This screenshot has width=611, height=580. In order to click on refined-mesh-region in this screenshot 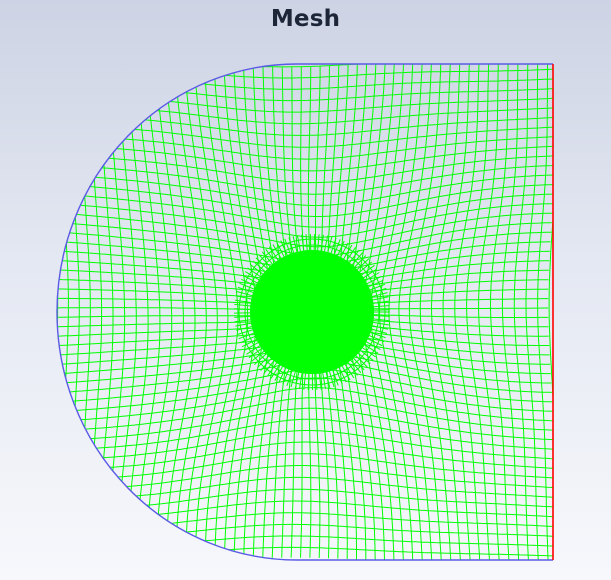, I will do `click(312, 312)`.